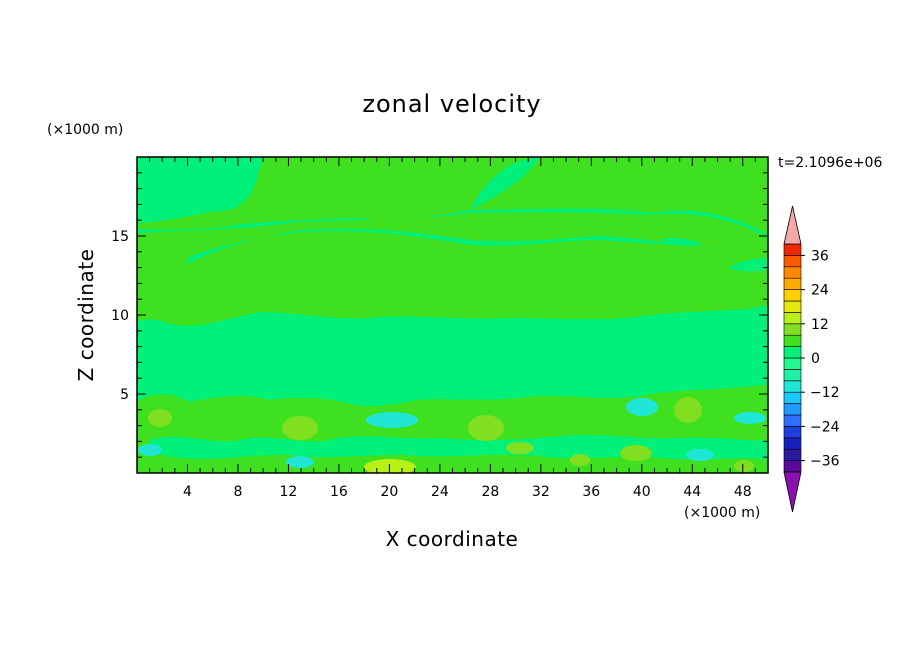 This screenshot has width=904, height=654. What do you see at coordinates (520, 448) in the screenshot?
I see `contour-yg-f` at bounding box center [520, 448].